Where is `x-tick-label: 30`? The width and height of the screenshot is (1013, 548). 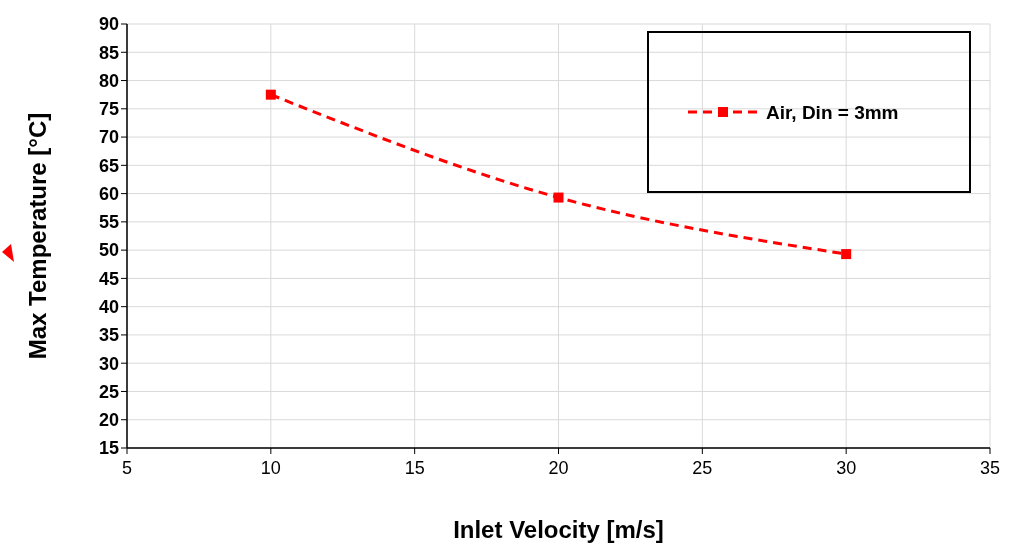
x-tick-label: 30 is located at coordinates (846, 468).